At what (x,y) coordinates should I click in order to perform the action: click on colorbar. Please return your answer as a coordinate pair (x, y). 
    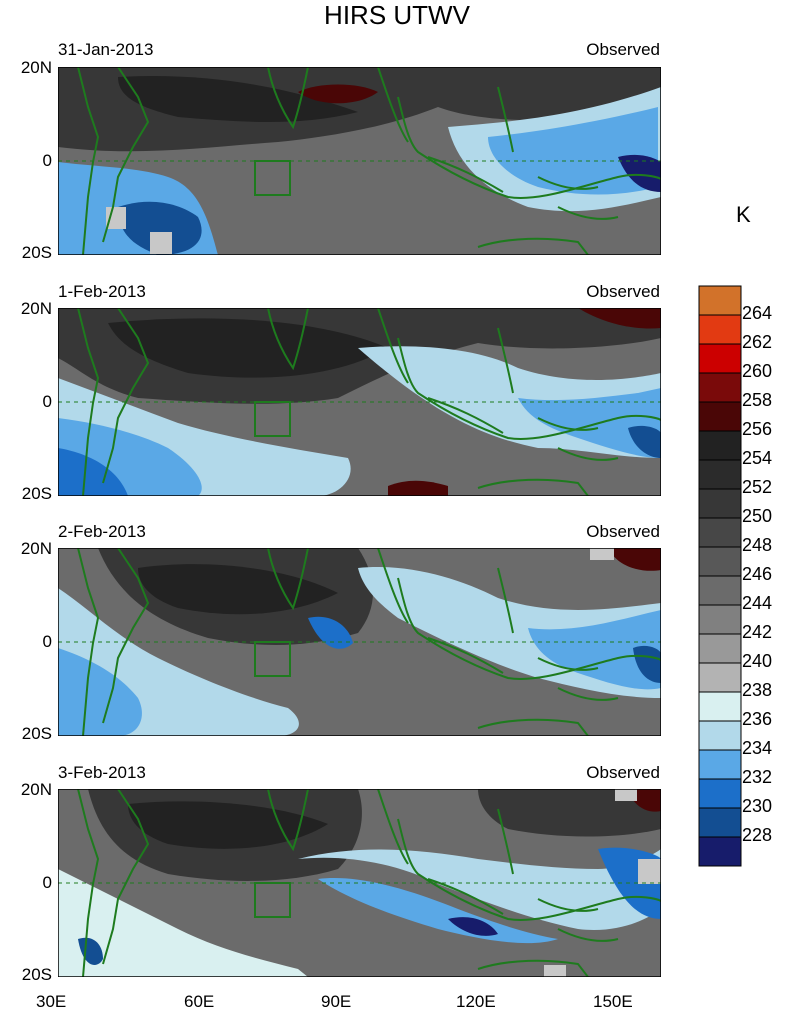
    Looking at the image, I should click on (720, 576).